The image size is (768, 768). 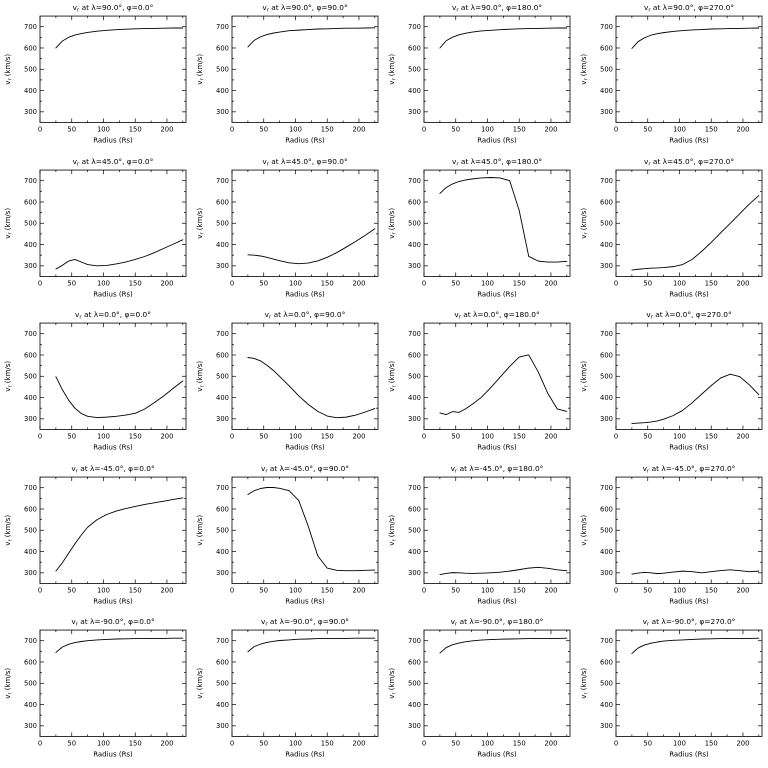 I want to click on subplot-title: vr at λ=90.0°, φ=180.0°, so click(x=497, y=8).